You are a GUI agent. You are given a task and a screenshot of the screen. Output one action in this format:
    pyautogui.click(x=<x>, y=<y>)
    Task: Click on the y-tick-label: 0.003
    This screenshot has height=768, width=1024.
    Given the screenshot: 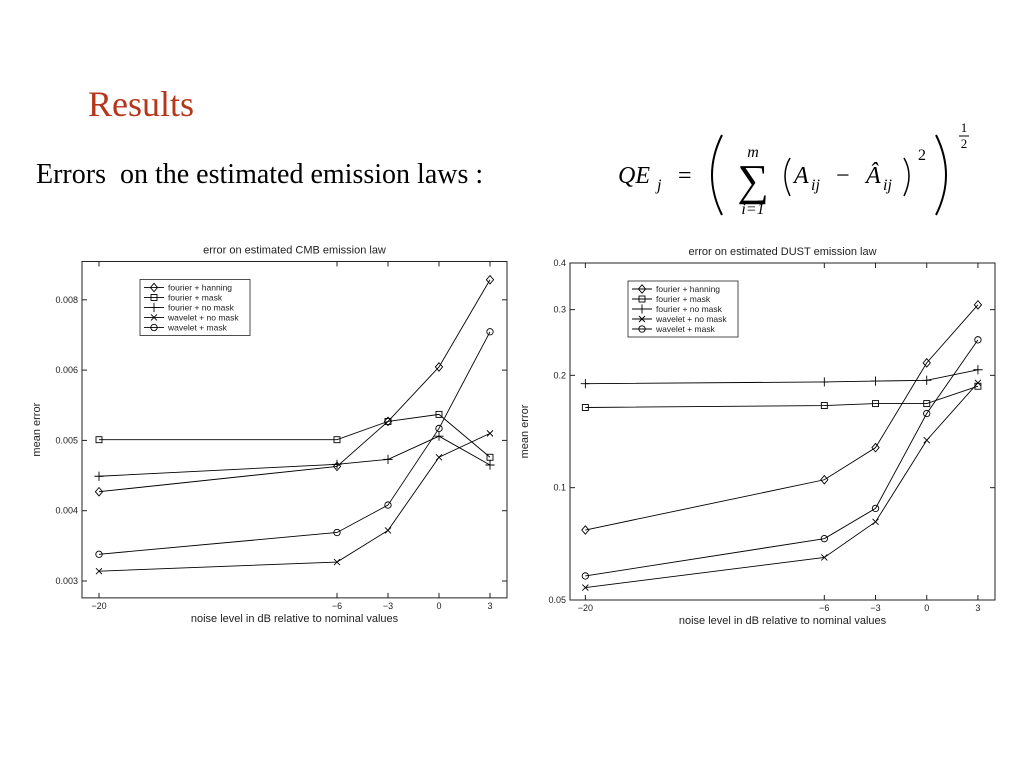 What is the action you would take?
    pyautogui.click(x=66, y=581)
    